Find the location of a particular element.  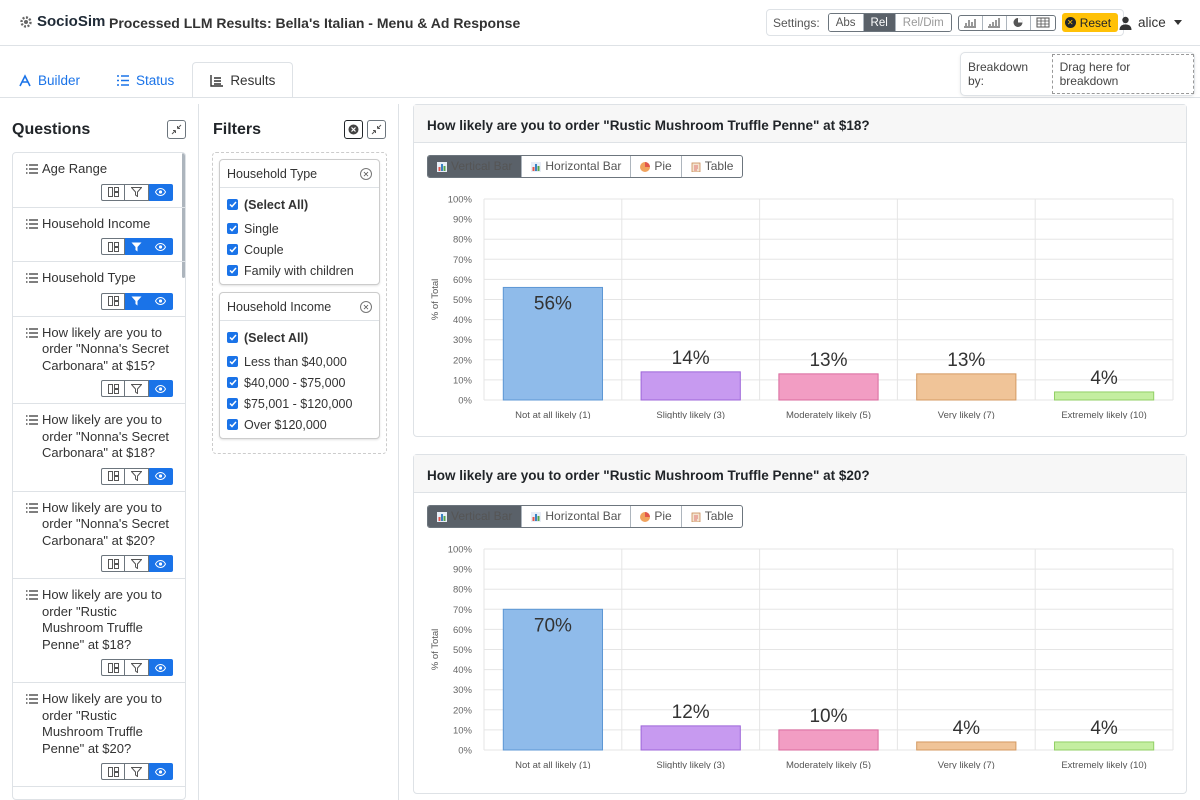

mode-rel-dim-button: Rel/Dim is located at coordinates (923, 22).